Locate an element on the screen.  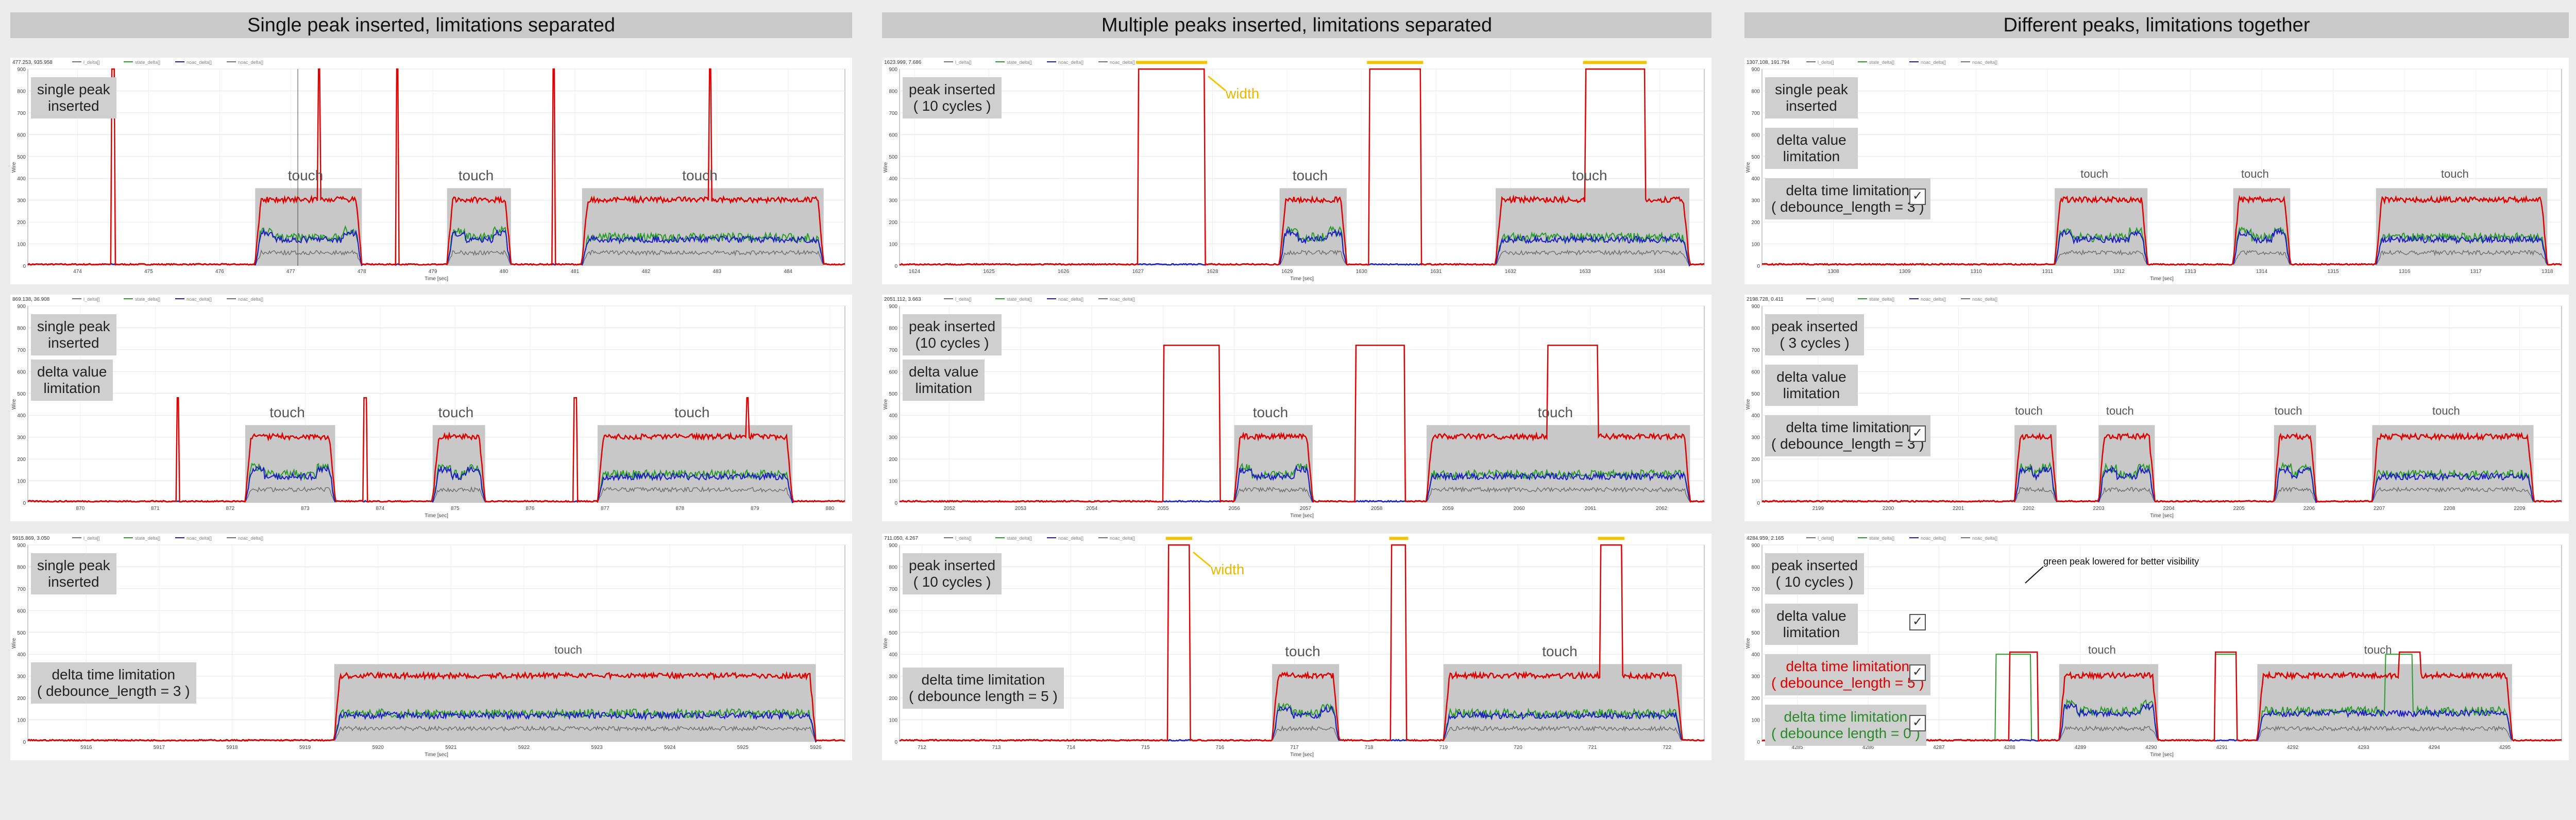
x-tick-label: 1314 is located at coordinates (2262, 272).